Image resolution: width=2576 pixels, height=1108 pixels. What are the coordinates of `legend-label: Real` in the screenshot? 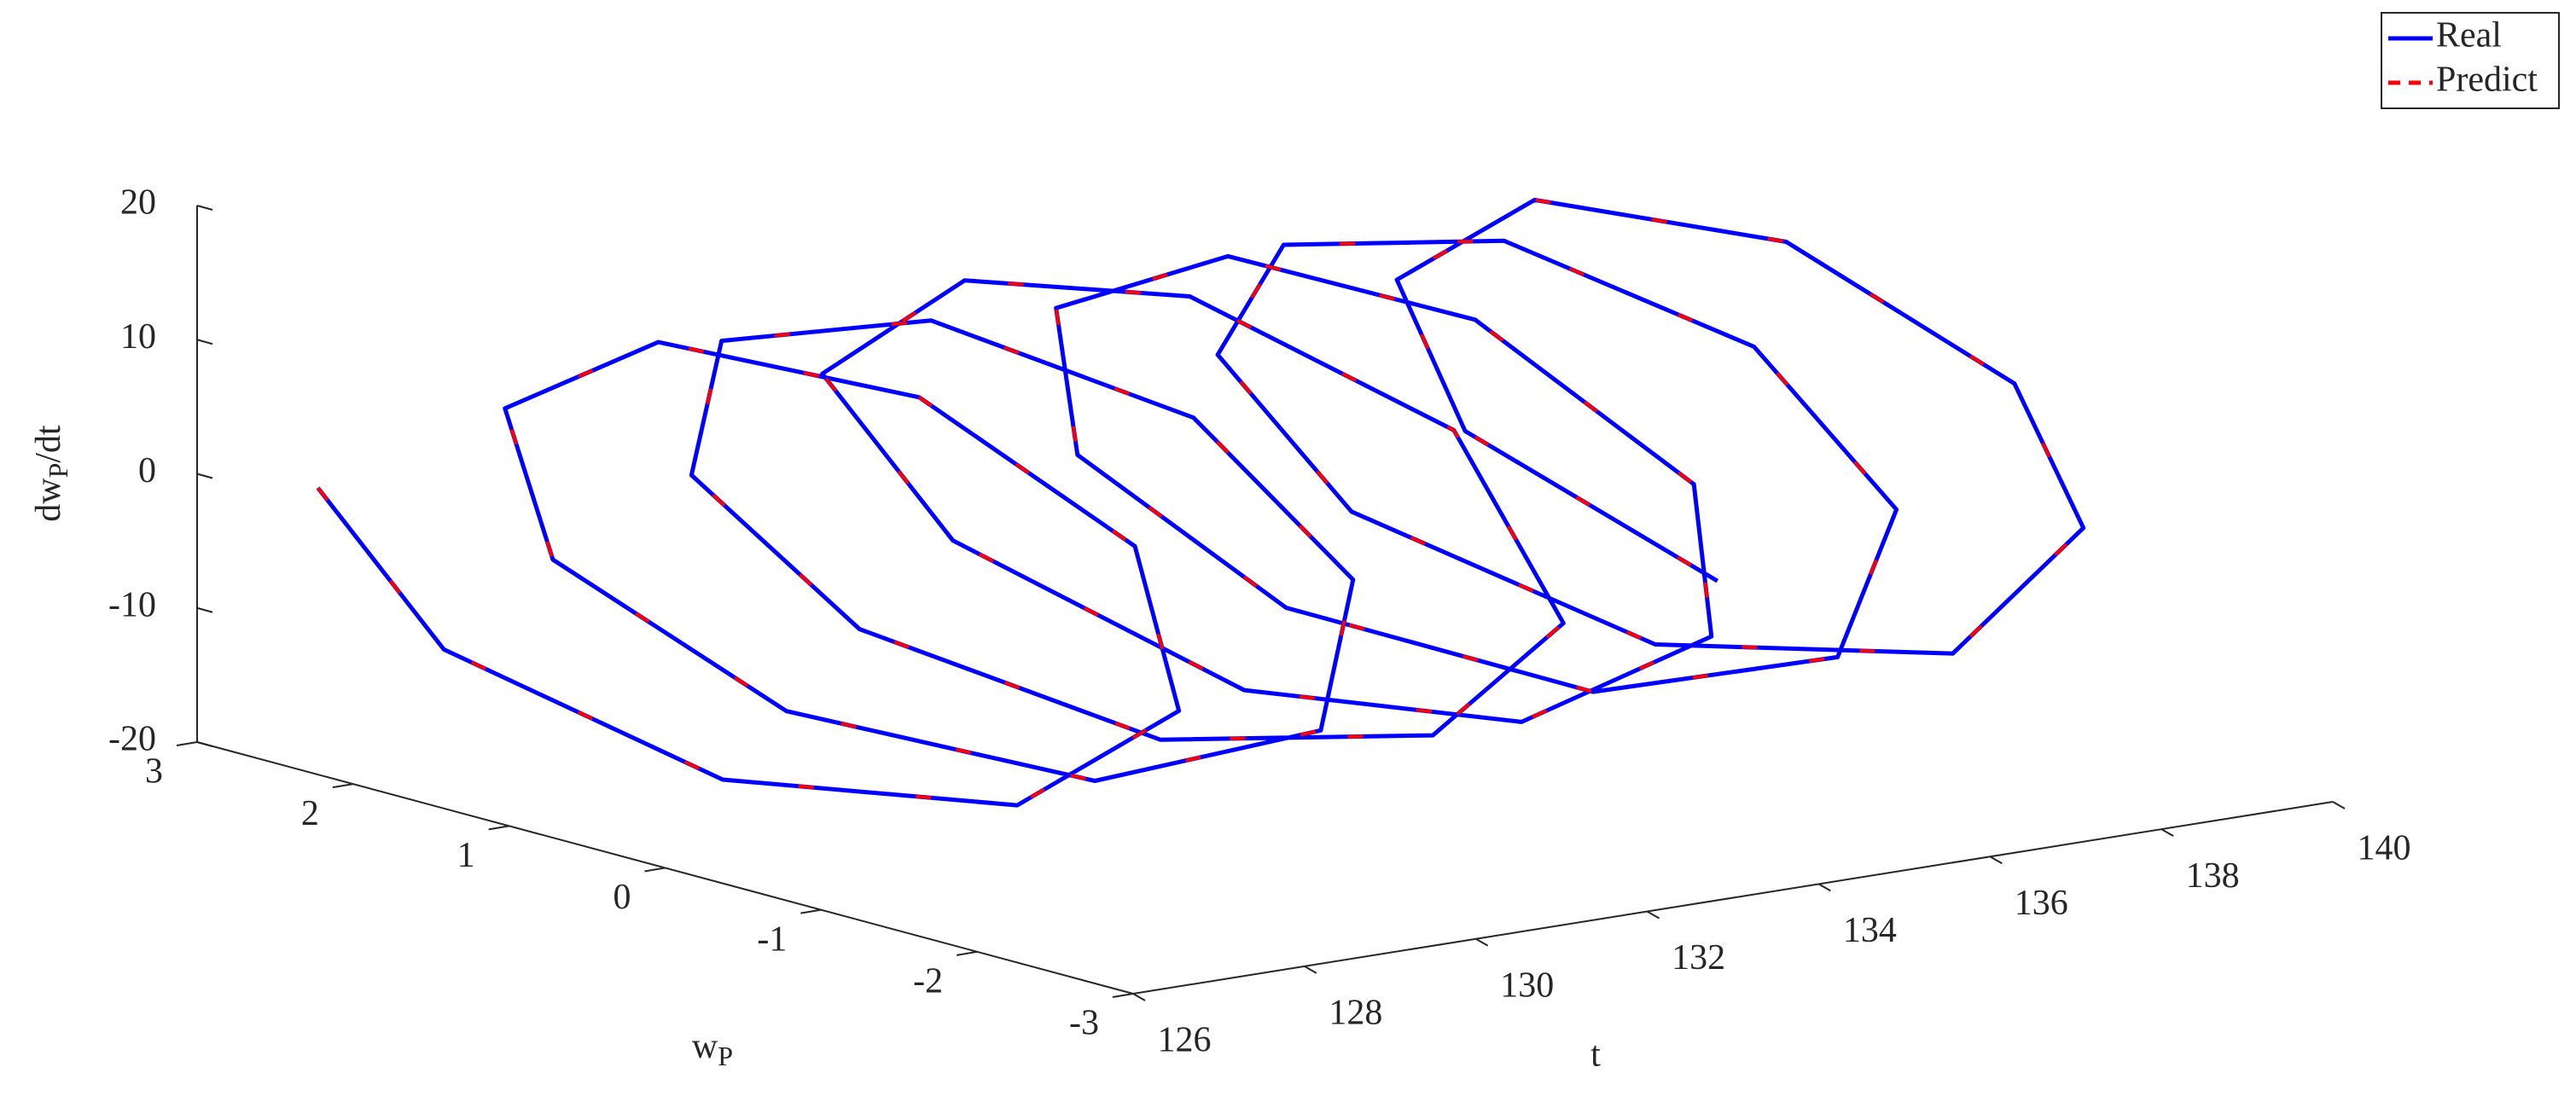 It's located at (2469, 35).